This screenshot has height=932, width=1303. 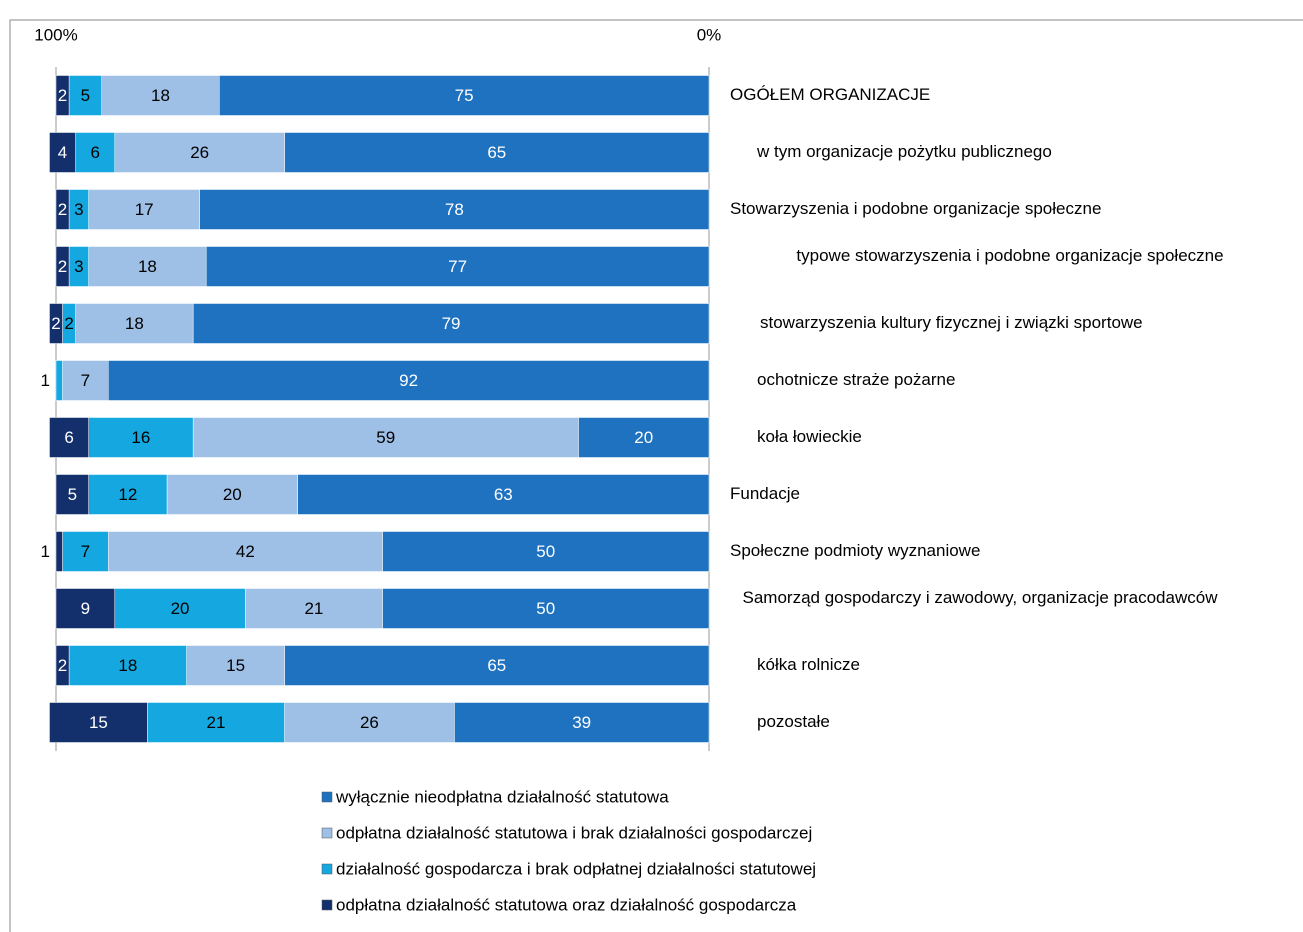 I want to click on data-label: 17, so click(x=144, y=209).